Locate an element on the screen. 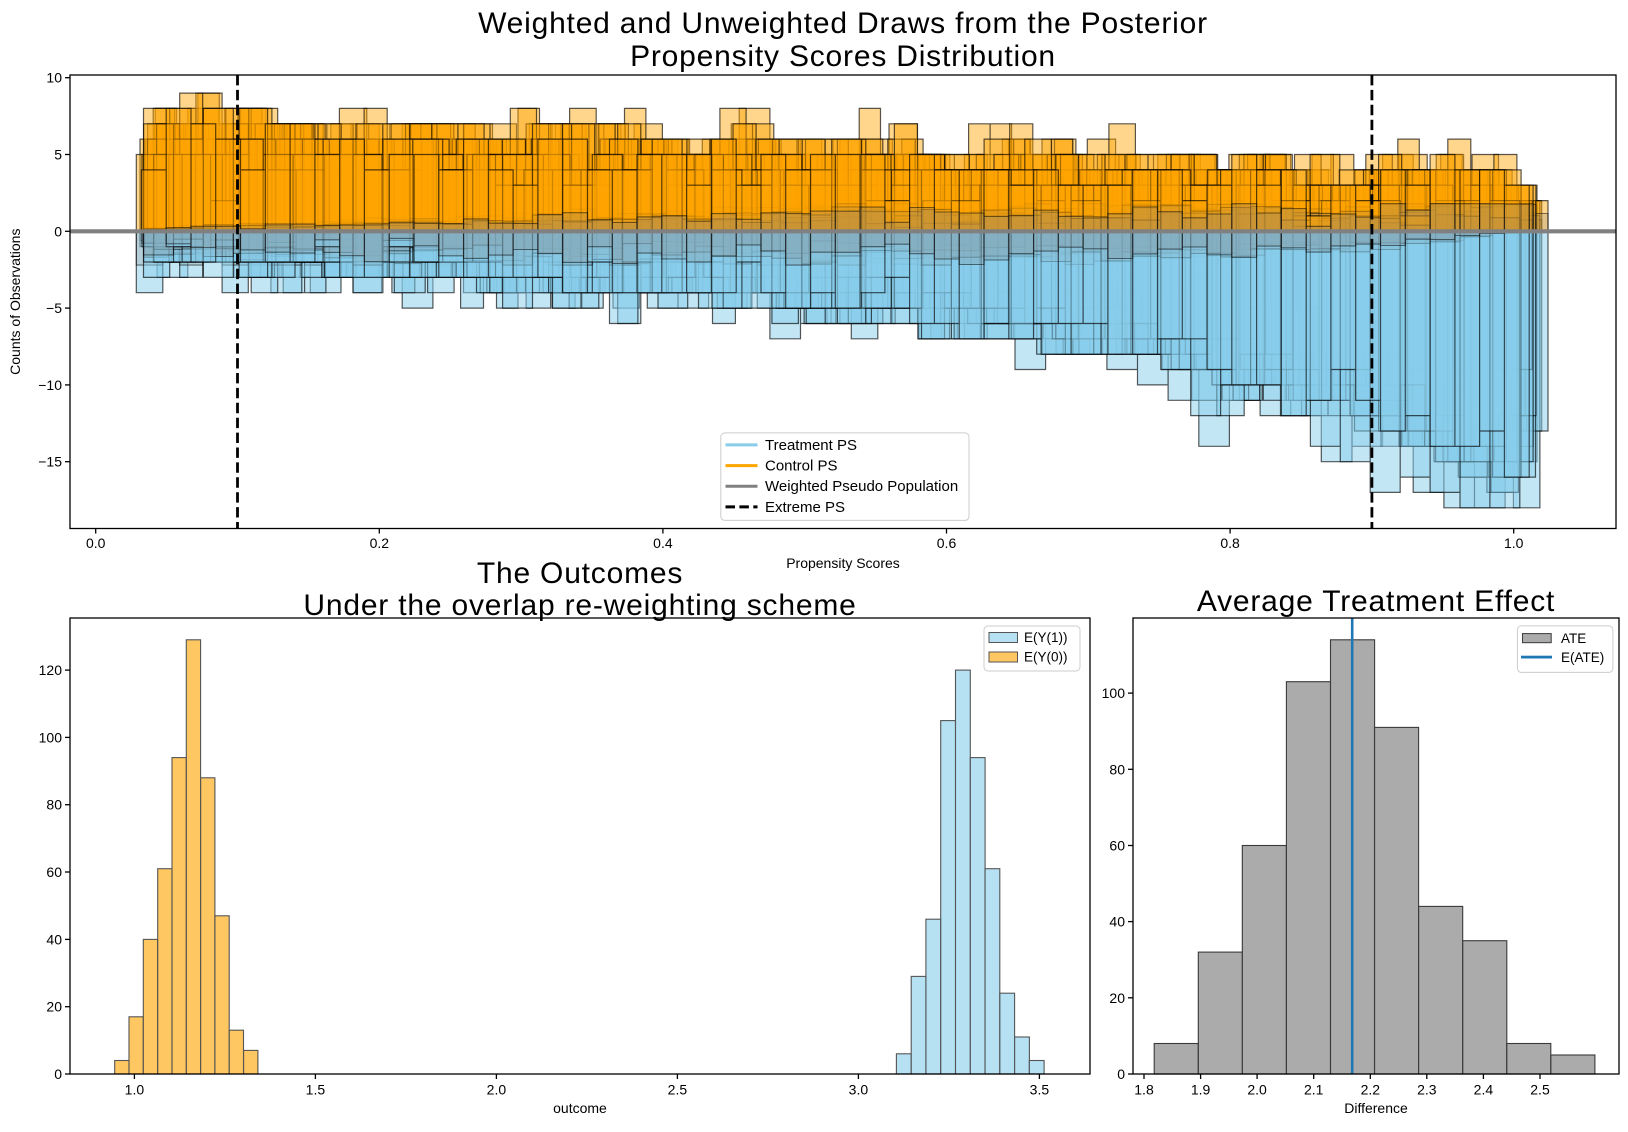 The height and width of the screenshot is (1132, 1628). svg-text: outcome is located at coordinates (580, 1108).